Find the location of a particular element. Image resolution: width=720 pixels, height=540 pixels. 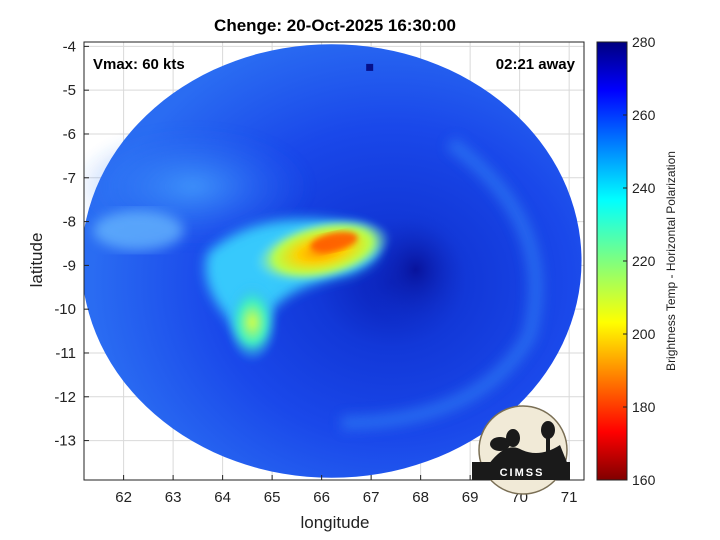

x-tick-label: 67 is located at coordinates (371, 497).